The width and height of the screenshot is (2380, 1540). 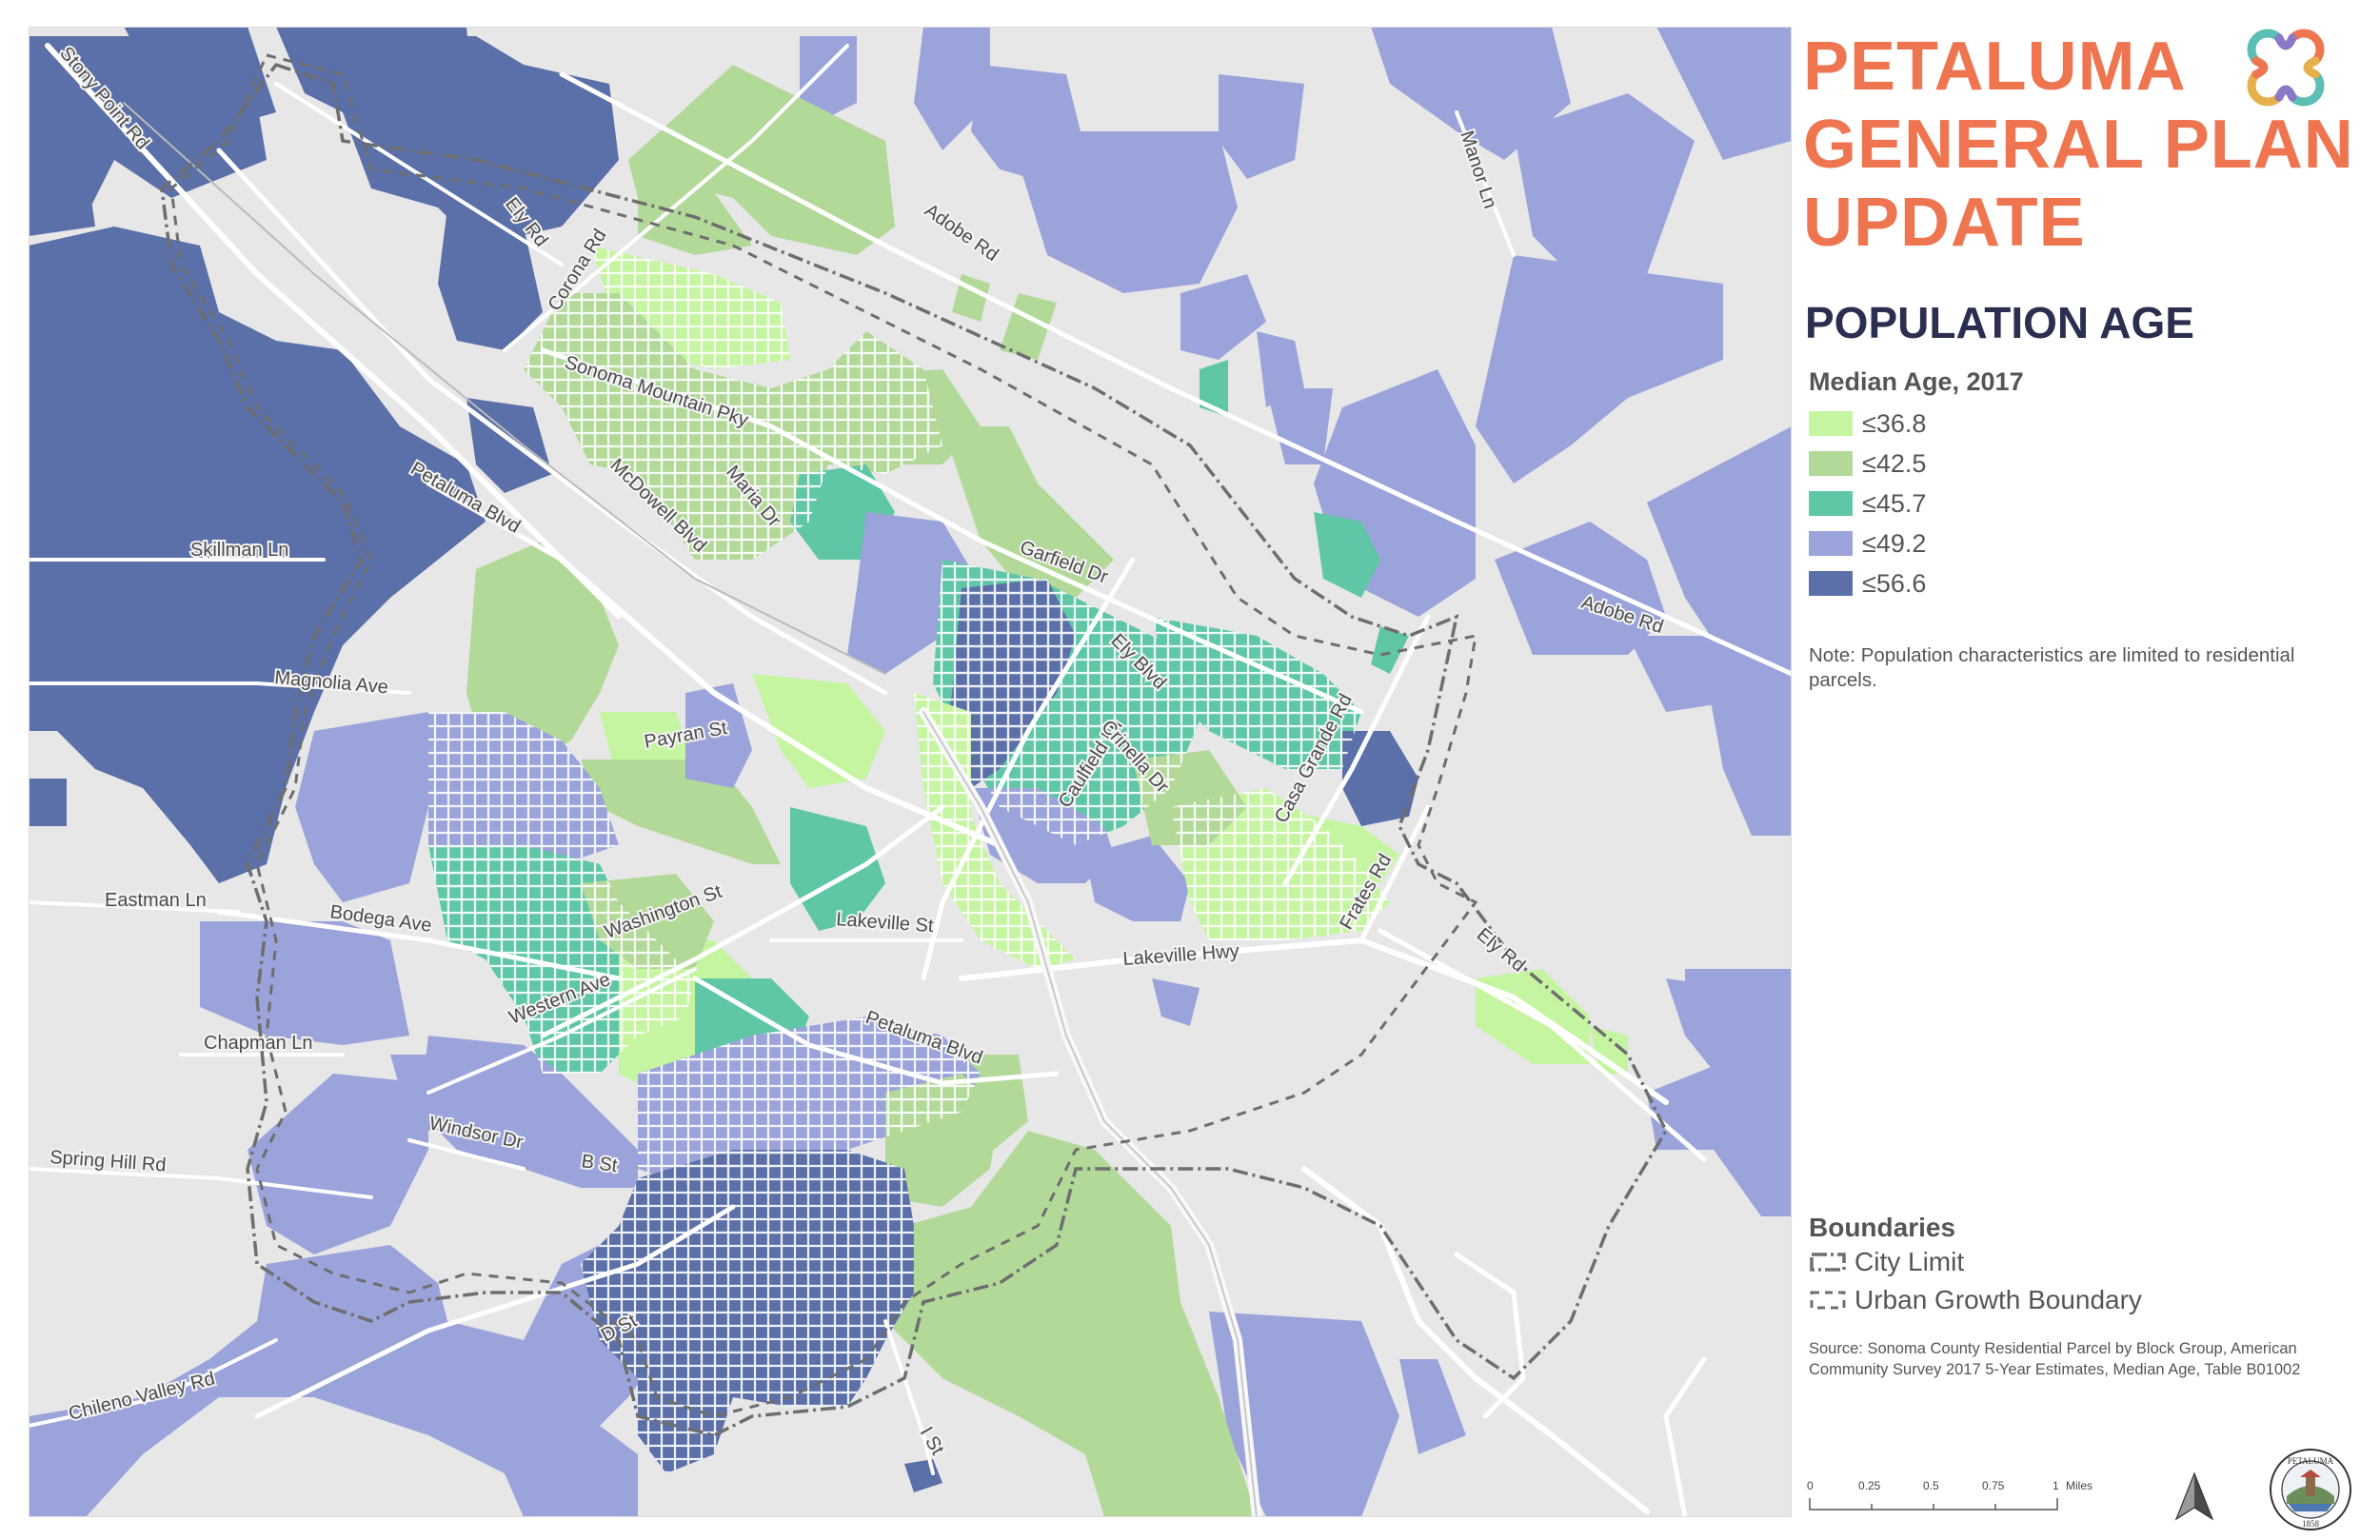 What do you see at coordinates (1882, 1227) in the screenshot?
I see `boundaries-title: Boundaries` at bounding box center [1882, 1227].